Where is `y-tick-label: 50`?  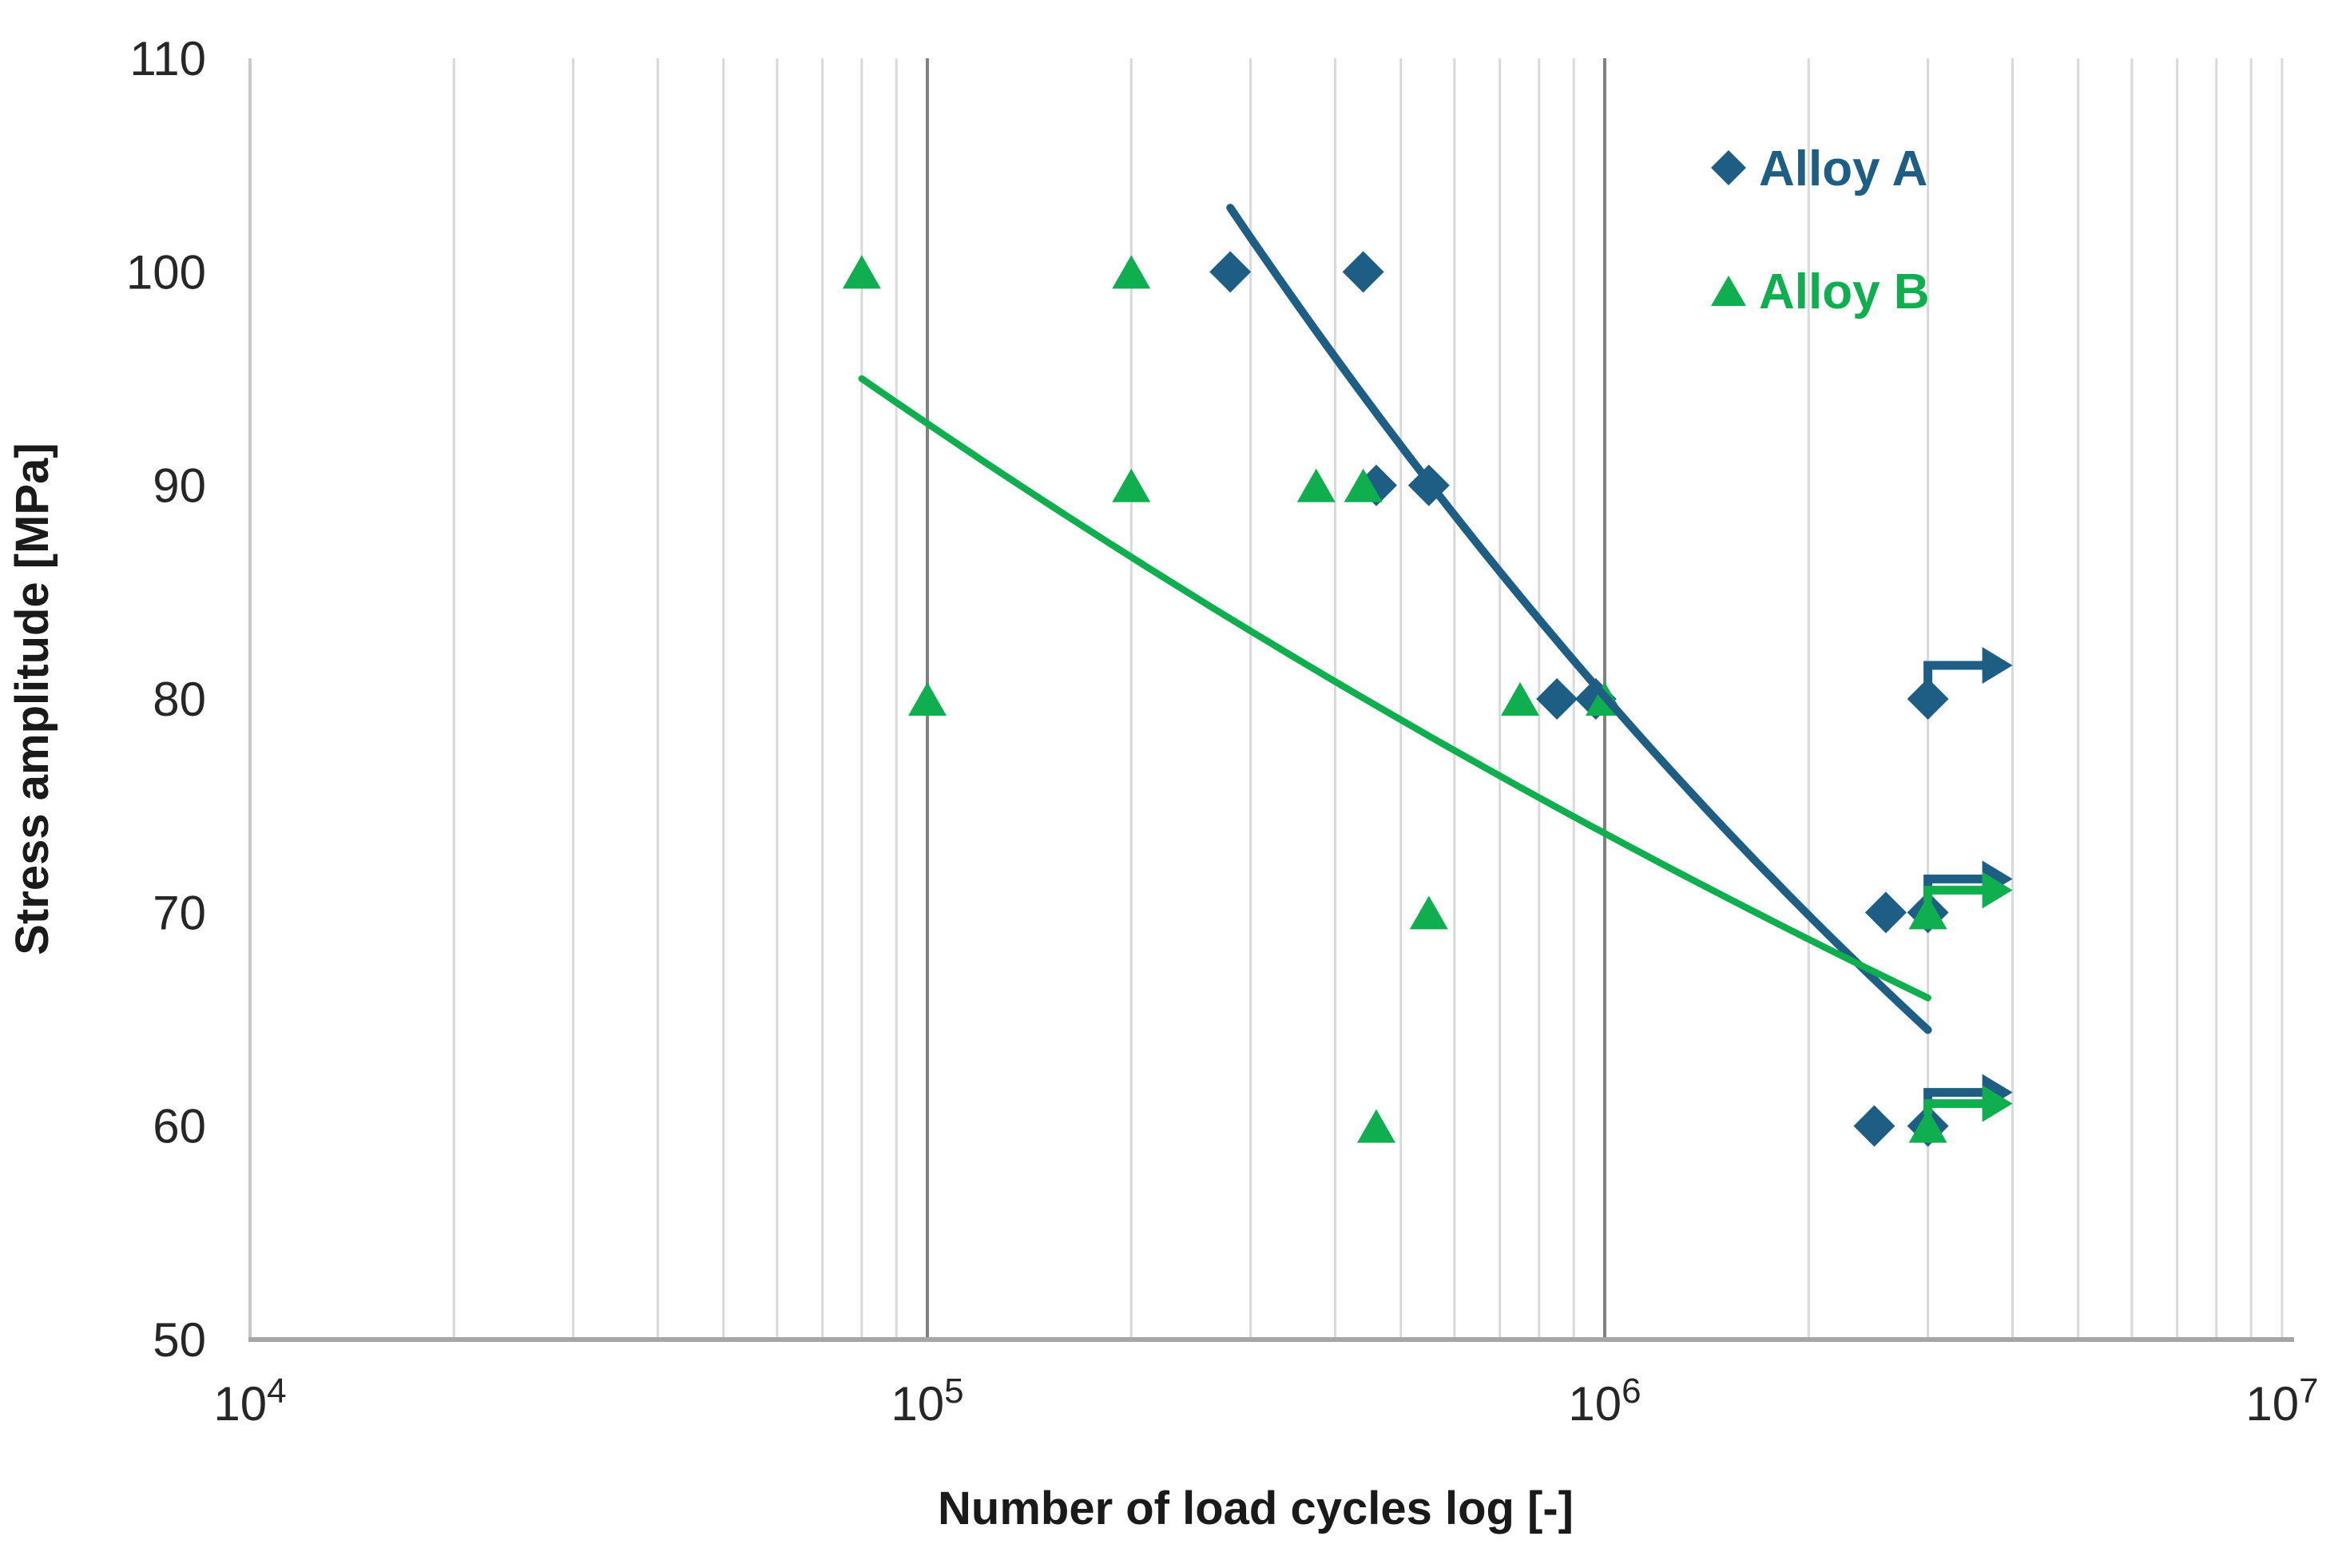
y-tick-label: 50 is located at coordinates (179, 1340).